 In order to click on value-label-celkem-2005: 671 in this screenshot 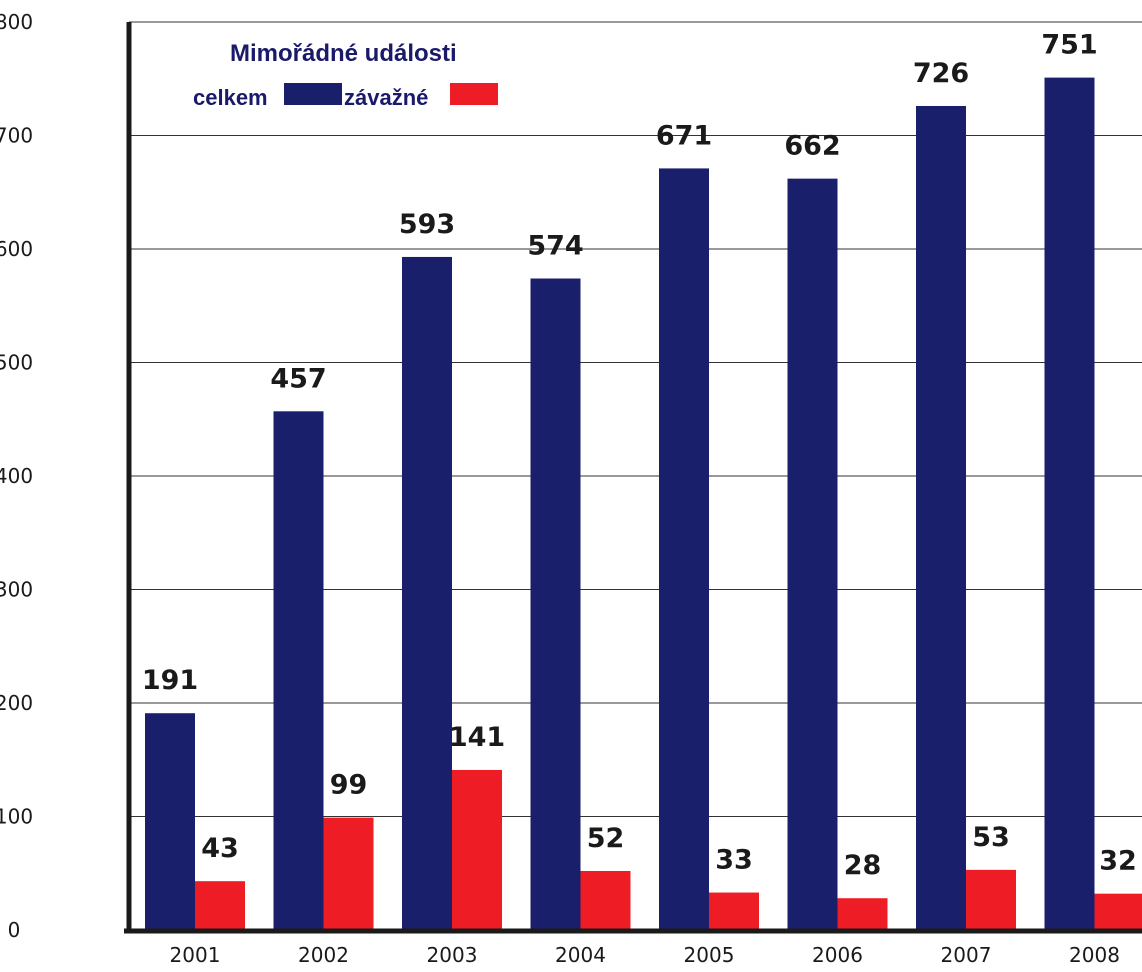, I will do `click(684, 135)`.